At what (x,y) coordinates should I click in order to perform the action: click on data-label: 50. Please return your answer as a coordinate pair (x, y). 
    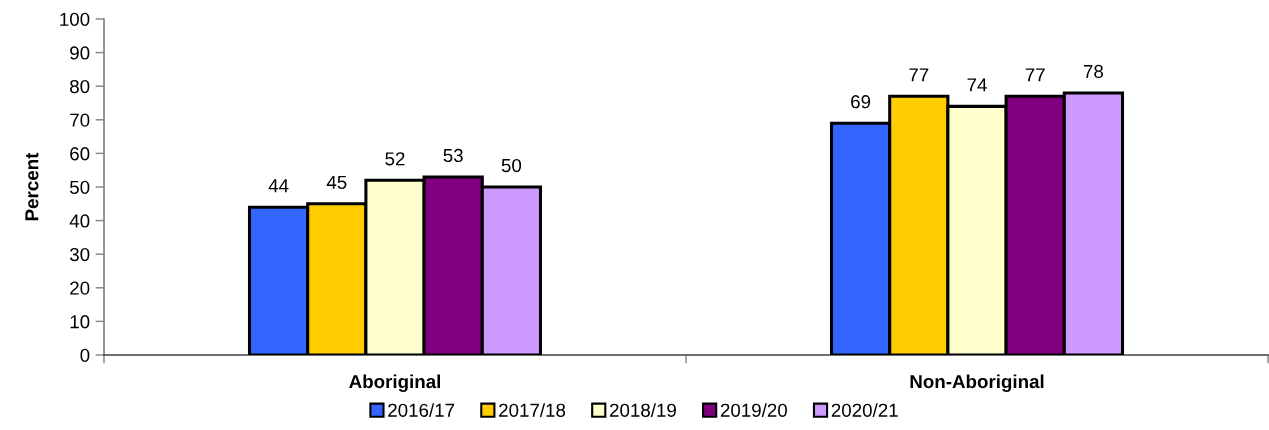
    Looking at the image, I should click on (511, 165).